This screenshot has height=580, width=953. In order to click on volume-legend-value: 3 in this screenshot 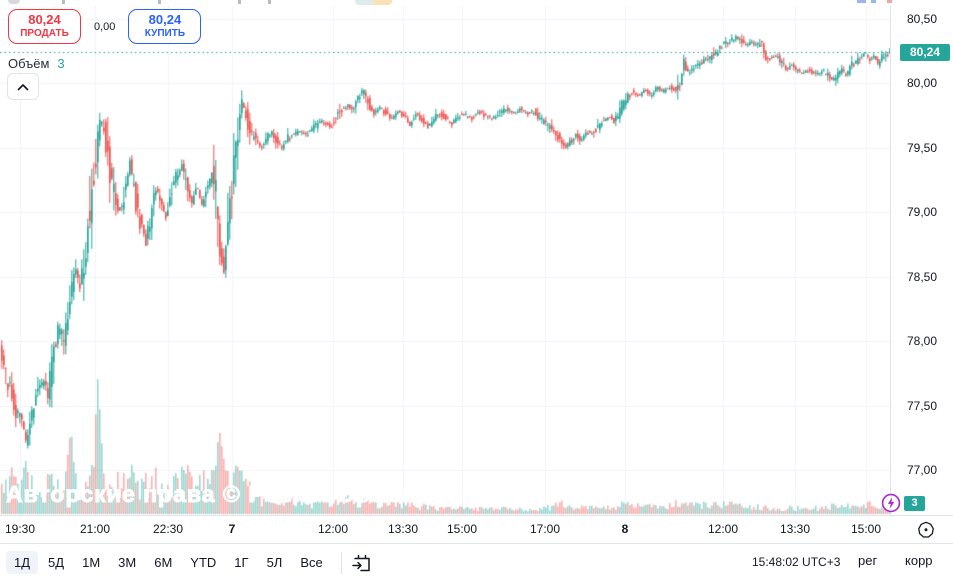, I will do `click(61, 63)`.